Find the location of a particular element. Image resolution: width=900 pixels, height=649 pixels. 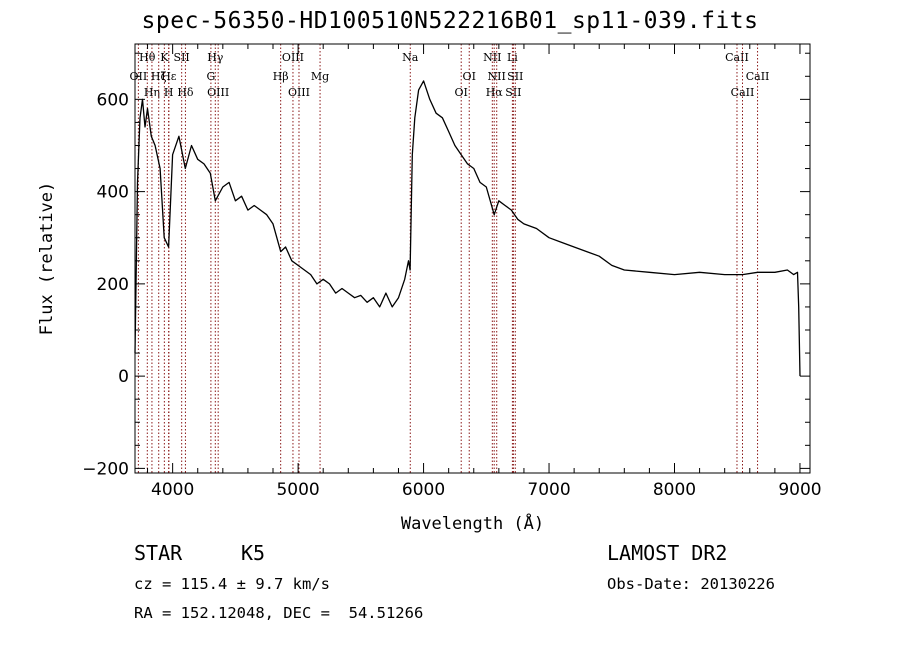

y-tick-label: 600 is located at coordinates (113, 100).